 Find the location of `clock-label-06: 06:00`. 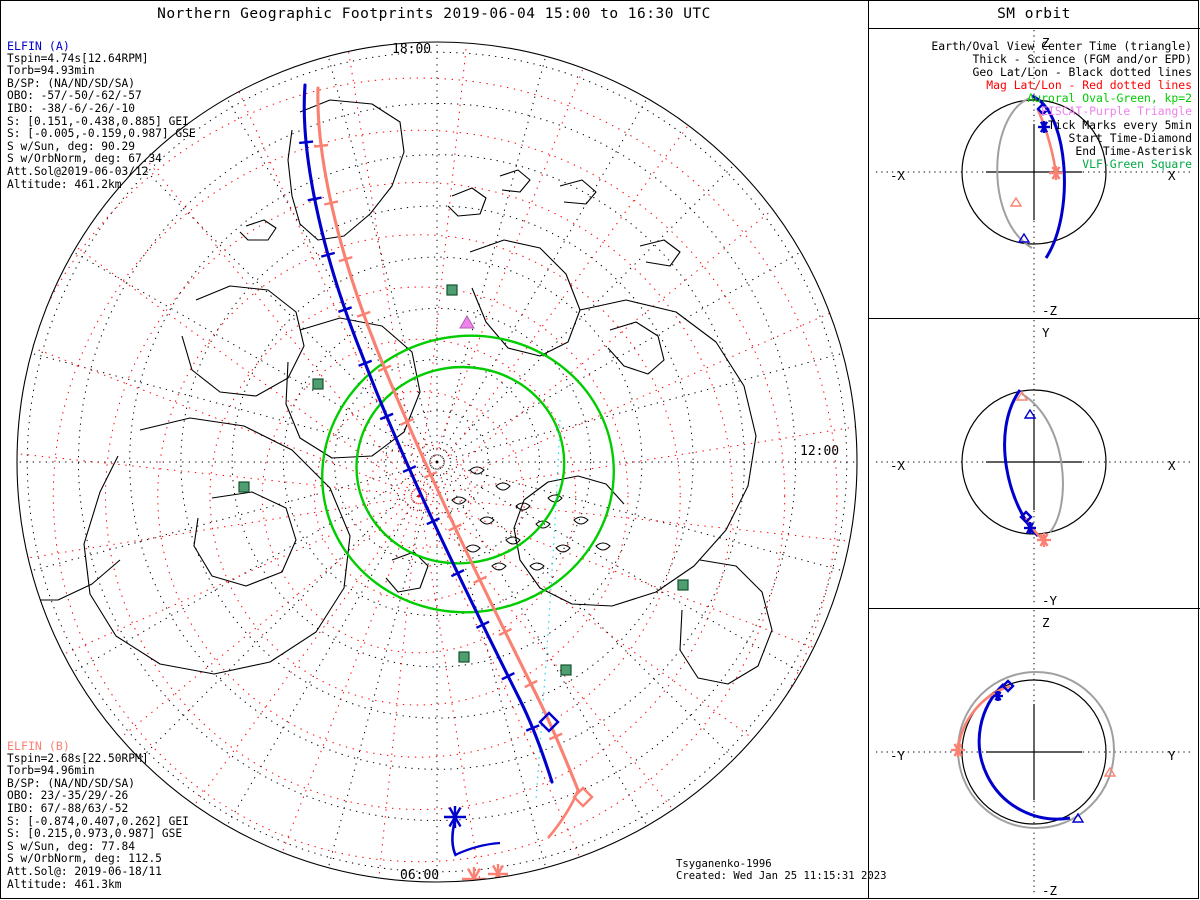

clock-label-06: 06:00 is located at coordinates (420, 875).